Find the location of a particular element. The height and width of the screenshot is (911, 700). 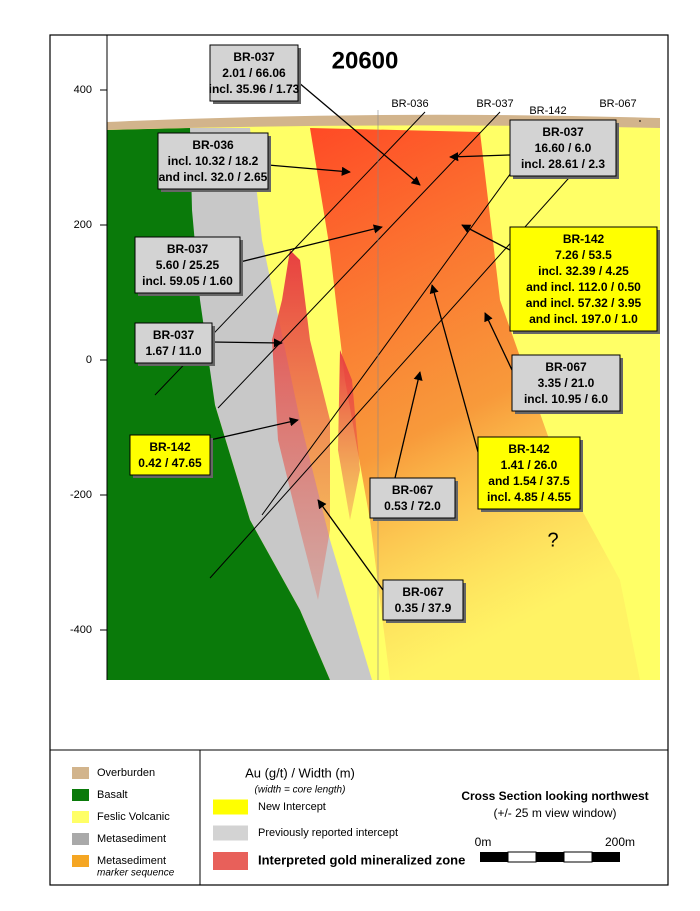

callout-hole: BR-036 is located at coordinates (213, 145).